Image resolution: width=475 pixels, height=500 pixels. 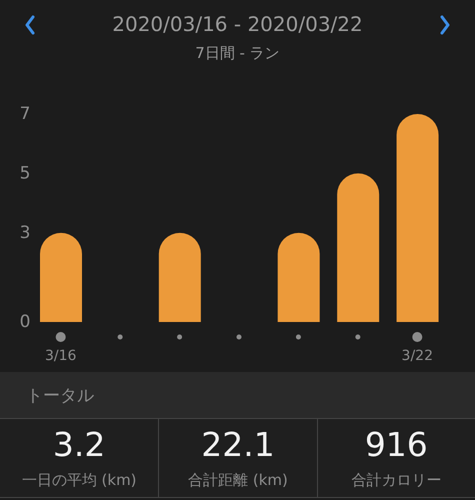 What do you see at coordinates (25, 173) in the screenshot?
I see `y-tick-label: 5` at bounding box center [25, 173].